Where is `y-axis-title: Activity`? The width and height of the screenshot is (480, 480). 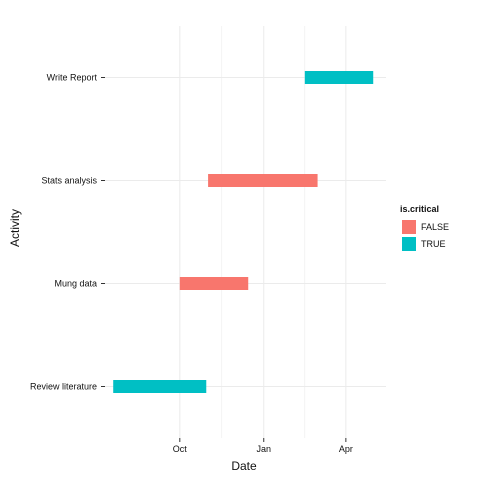
y-axis-title: Activity is located at coordinates (15, 228).